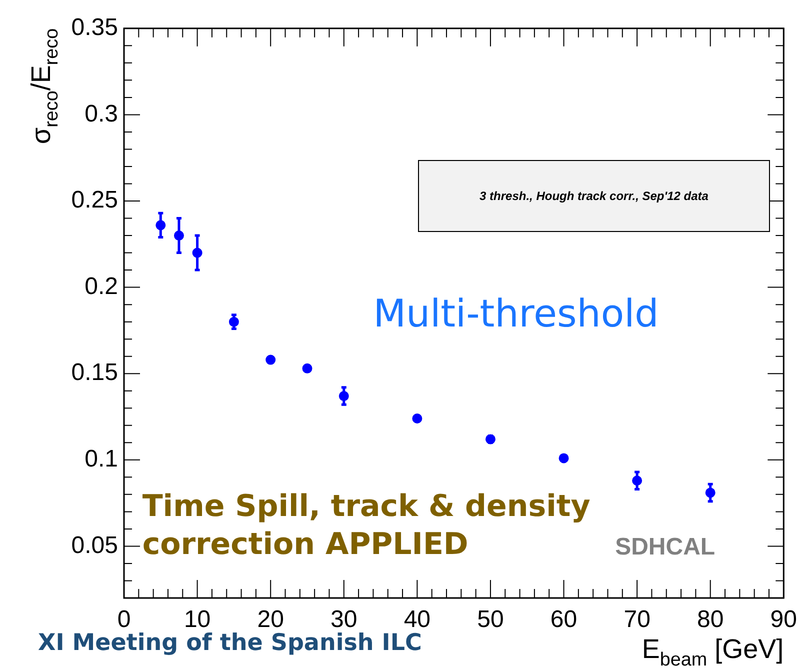 This screenshot has width=805, height=670. What do you see at coordinates (94, 372) in the screenshot?
I see `y-tick-label: 0.15` at bounding box center [94, 372].